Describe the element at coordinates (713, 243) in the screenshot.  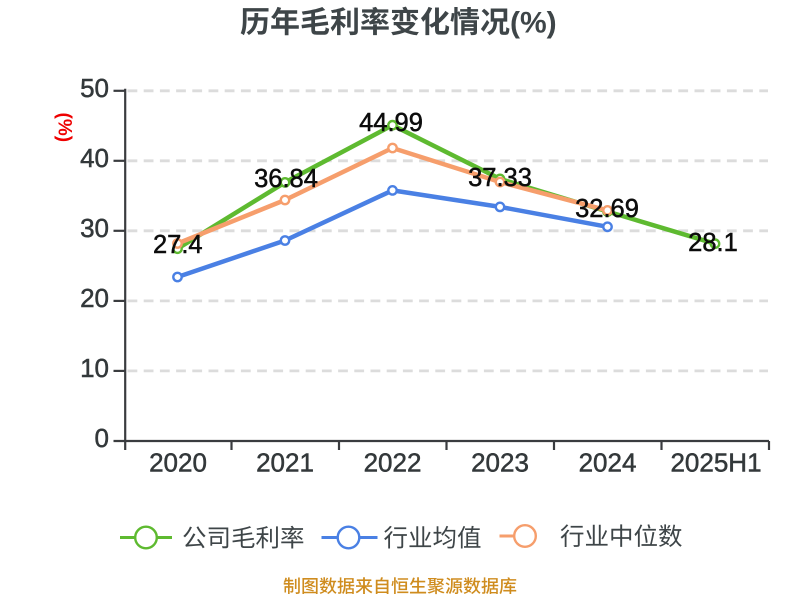
I see `svg-text: 28.1` at that location.